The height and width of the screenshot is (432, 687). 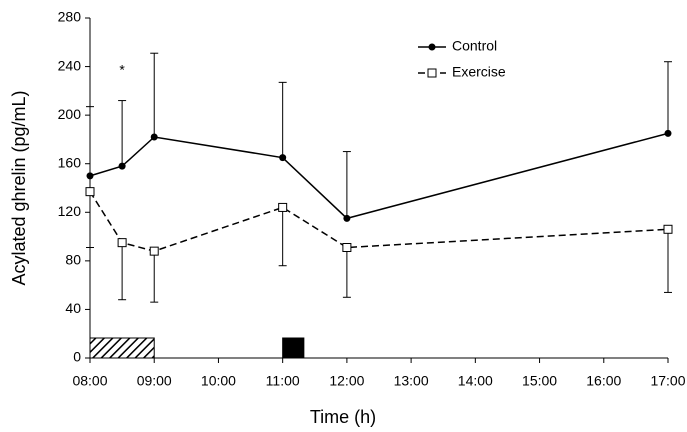 I want to click on y-axis-title: Acylated ghrelin (pg/mL), so click(x=19, y=187).